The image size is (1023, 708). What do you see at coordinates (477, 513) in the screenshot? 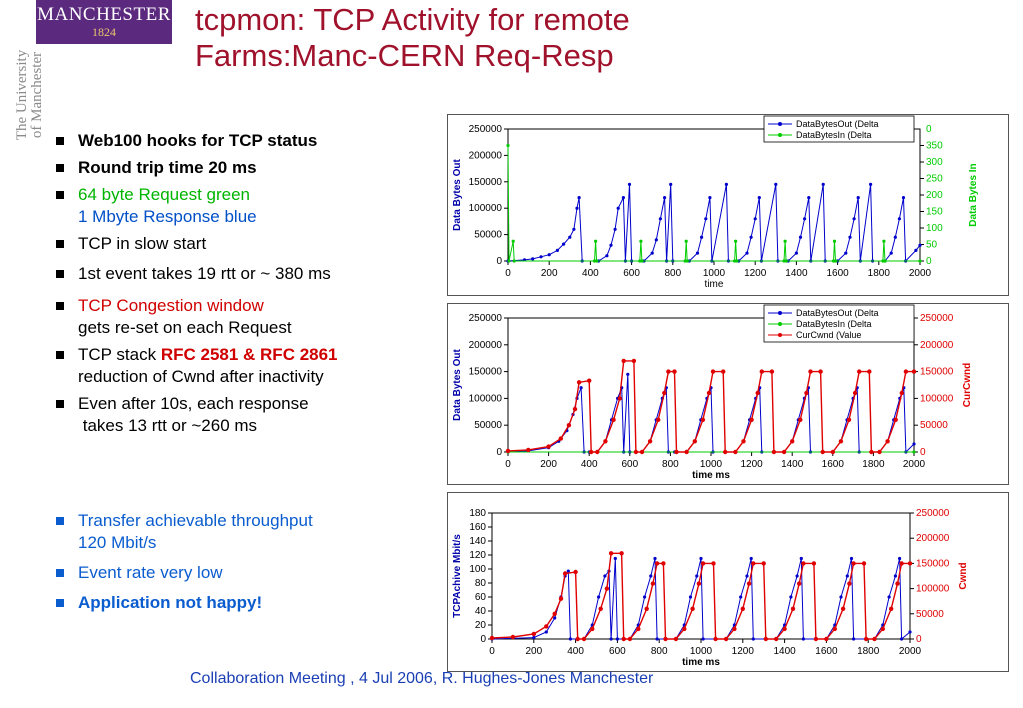
I see `y-tick-label: 180` at bounding box center [477, 513].